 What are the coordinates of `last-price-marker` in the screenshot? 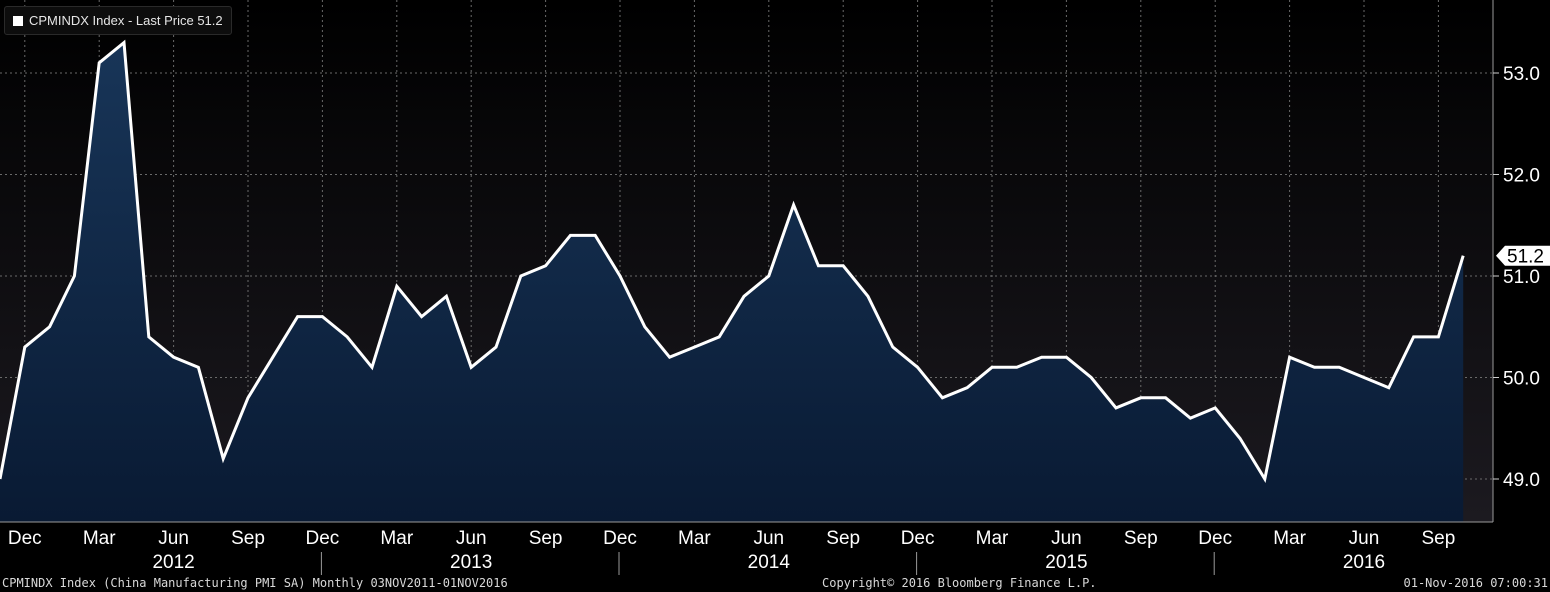 It's located at (1523, 255).